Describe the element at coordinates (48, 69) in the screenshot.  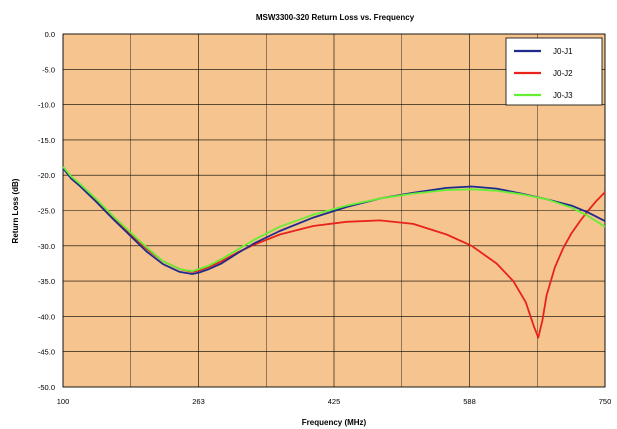
I see `y-tick-label: -5.0` at that location.